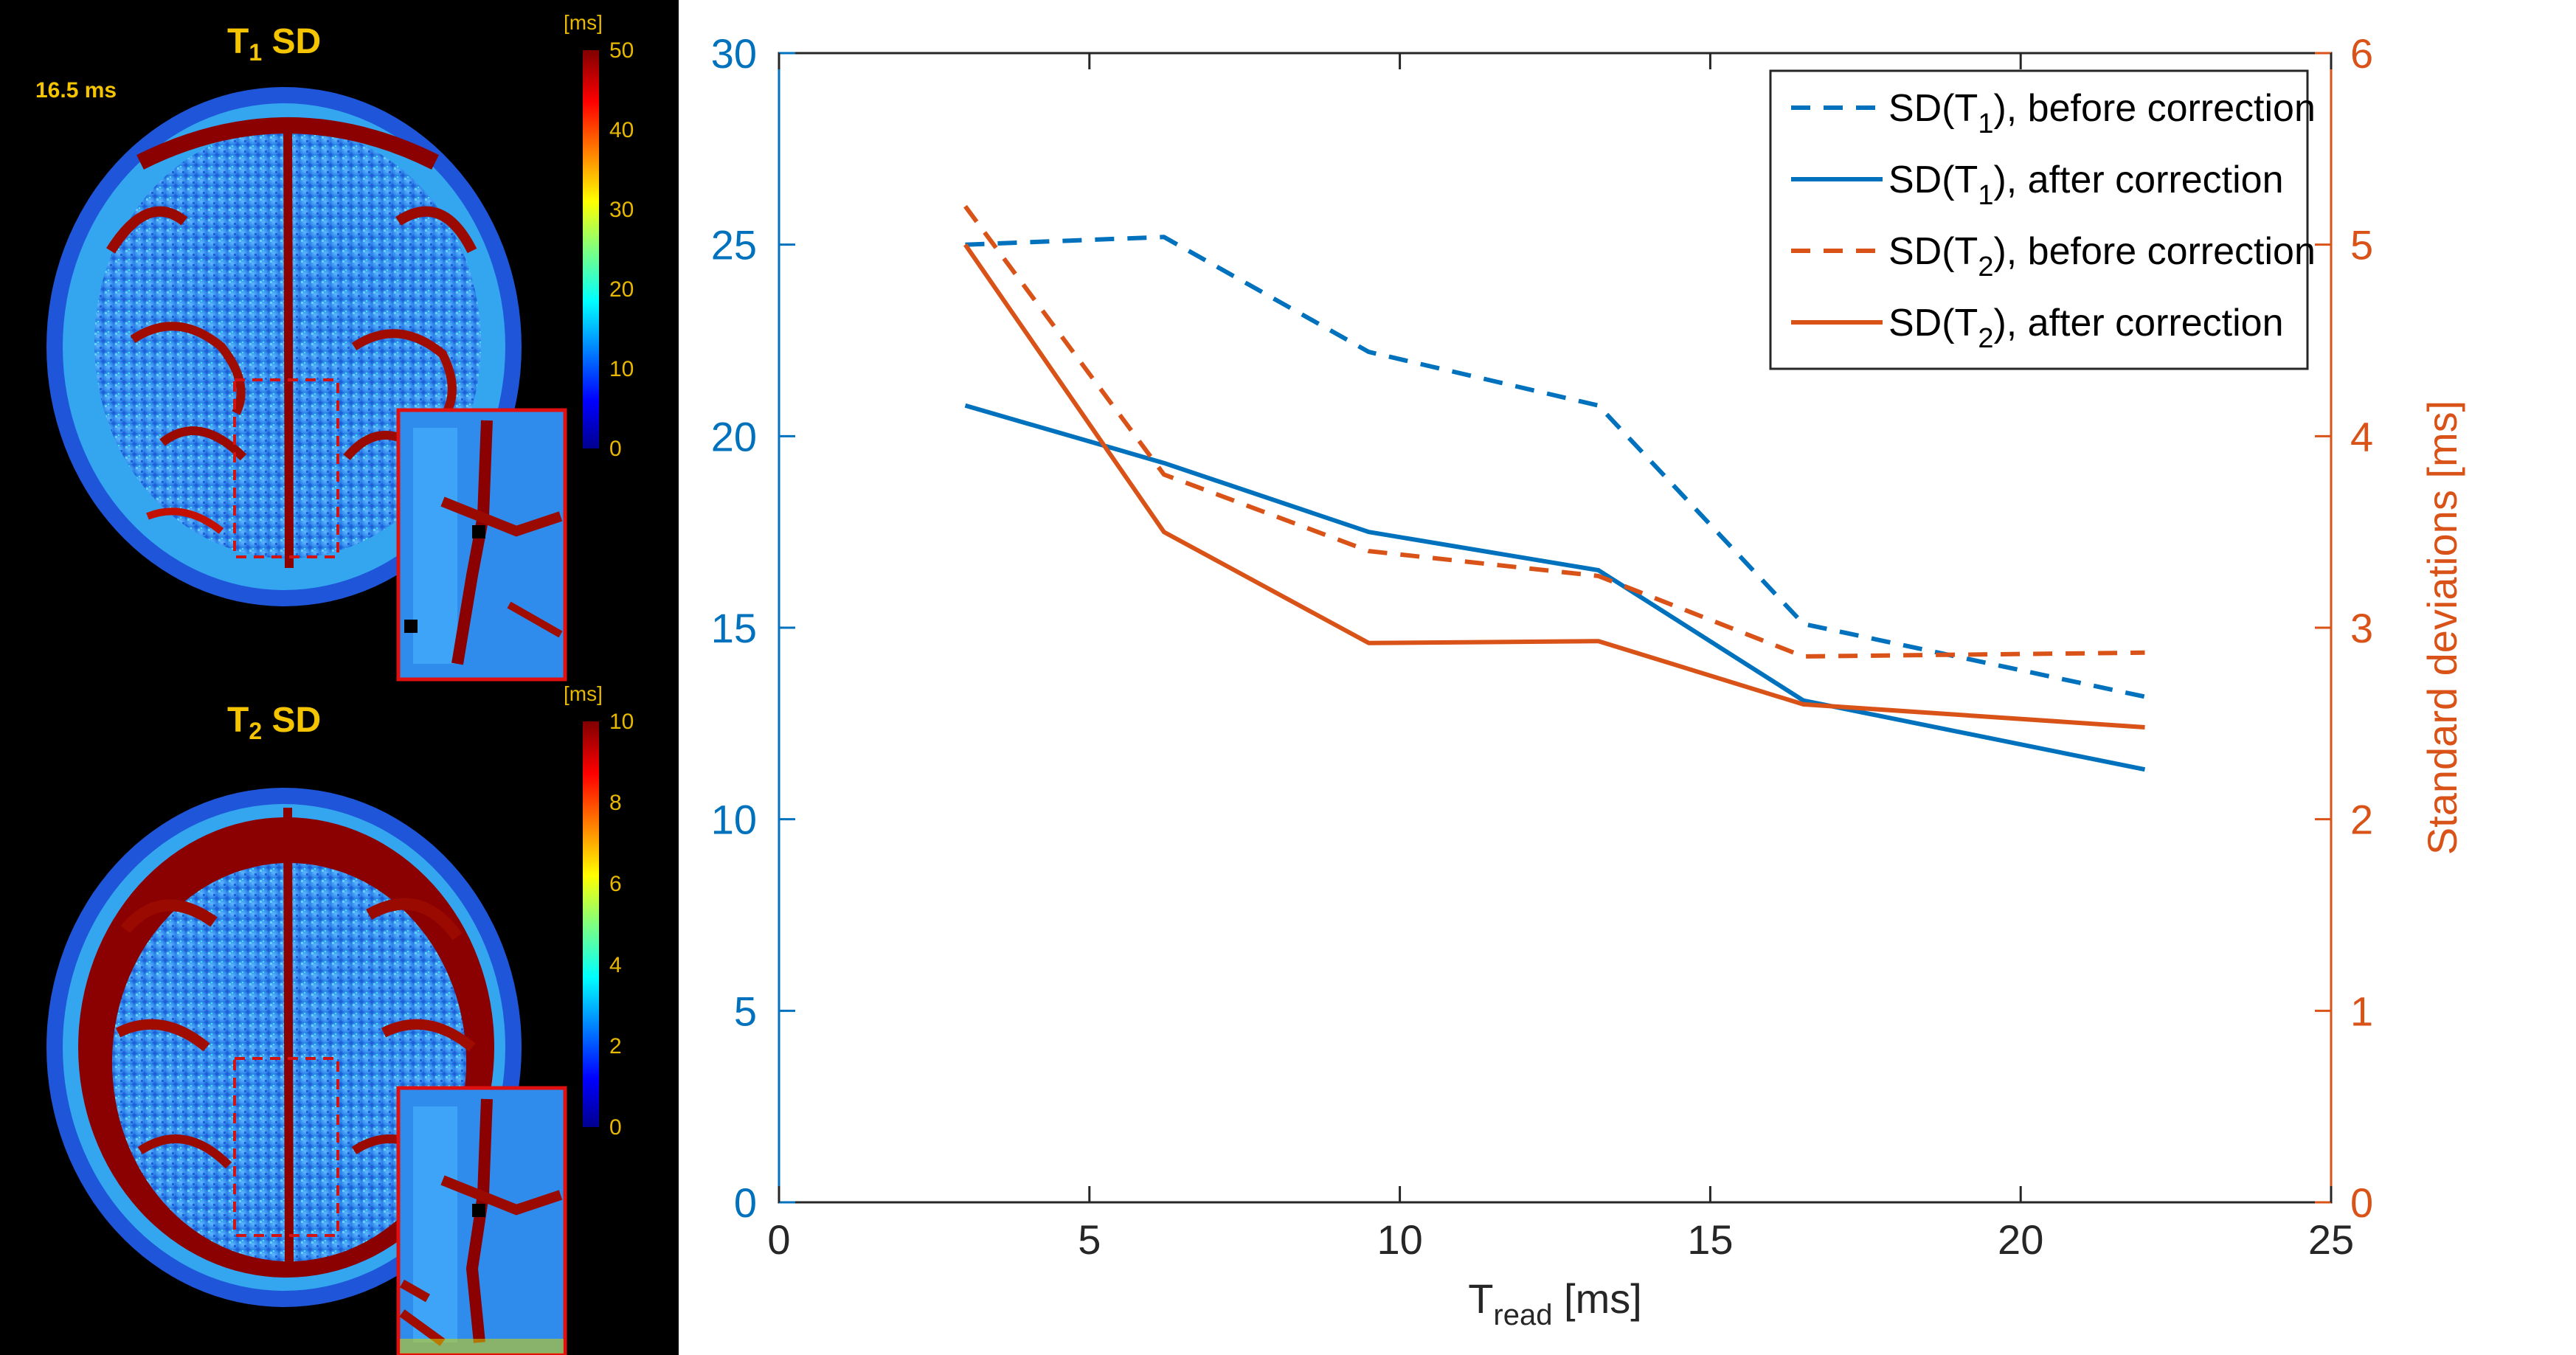 This screenshot has height=1355, width=2576. What do you see at coordinates (616, 965) in the screenshot?
I see `t2-cb-tick: 4` at bounding box center [616, 965].